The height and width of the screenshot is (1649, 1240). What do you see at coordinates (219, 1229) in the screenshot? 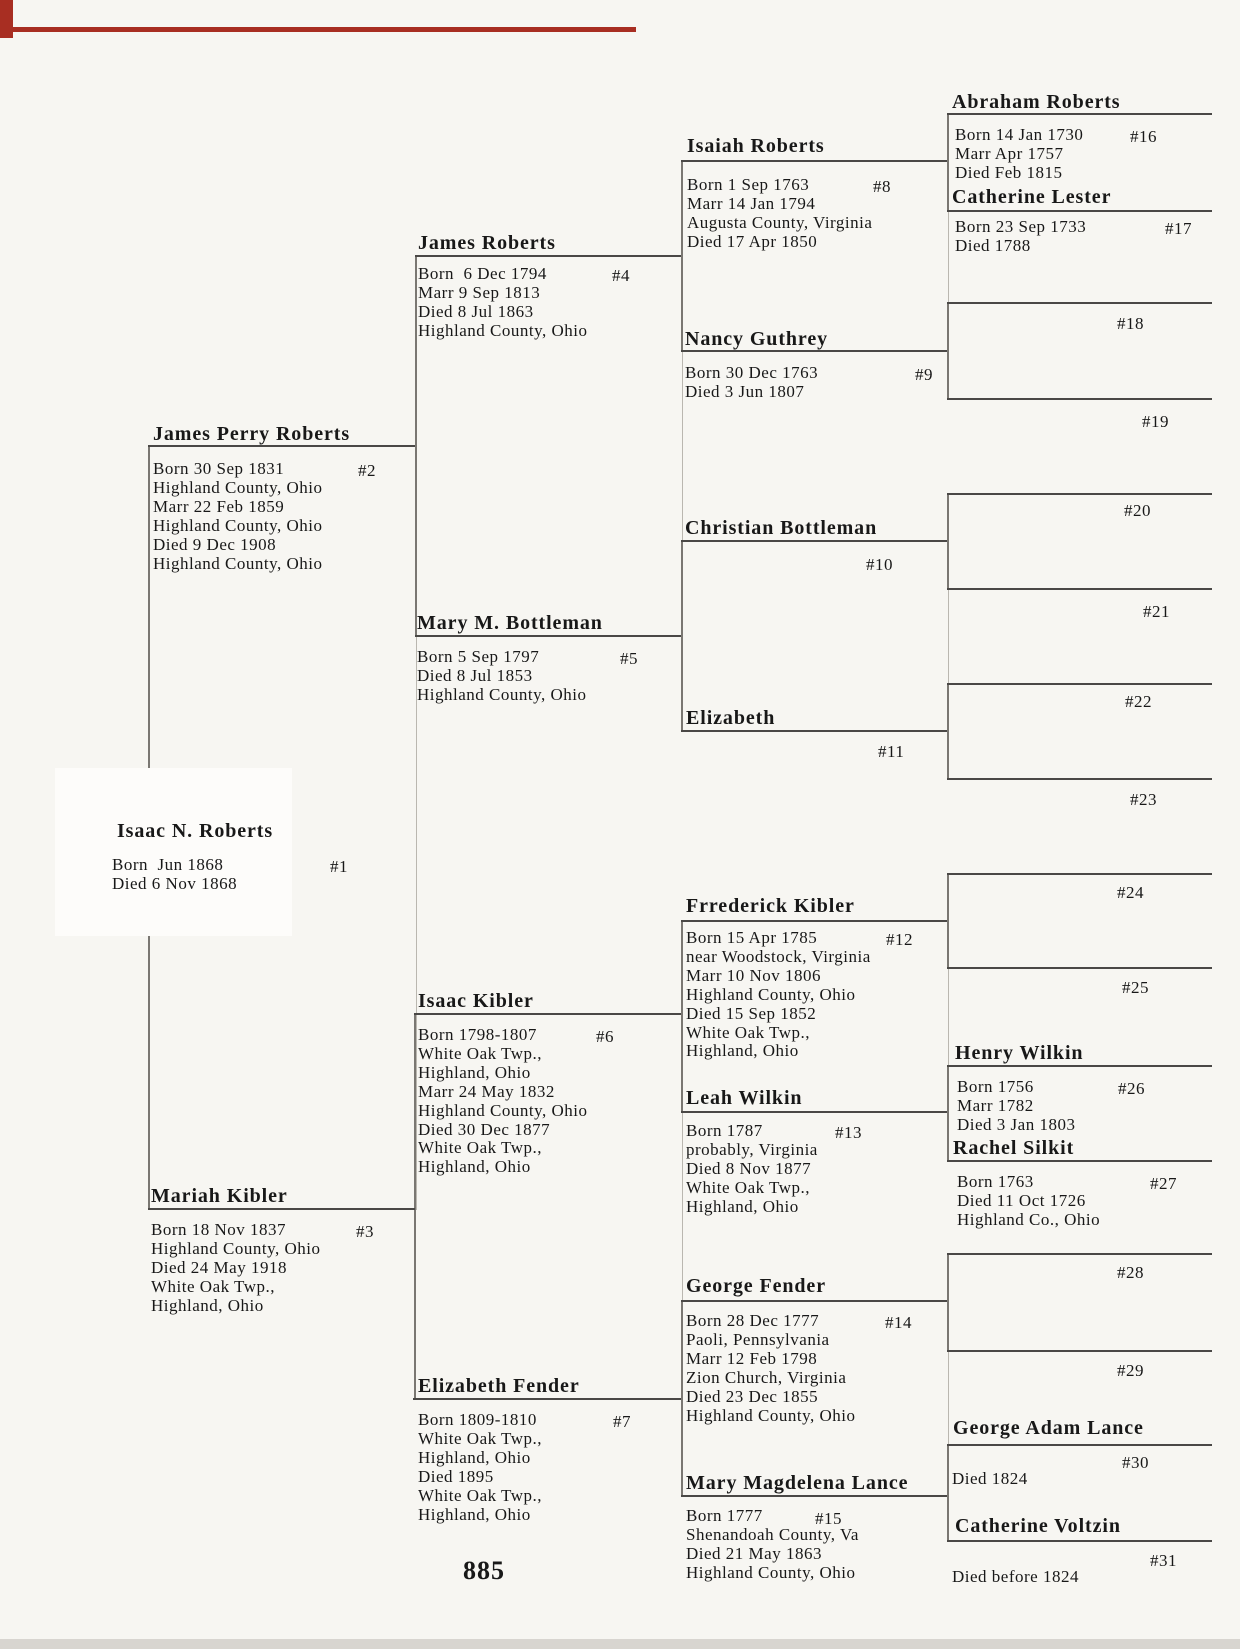
I see `person-detail-line: Born 18 Nov 1837` at bounding box center [219, 1229].